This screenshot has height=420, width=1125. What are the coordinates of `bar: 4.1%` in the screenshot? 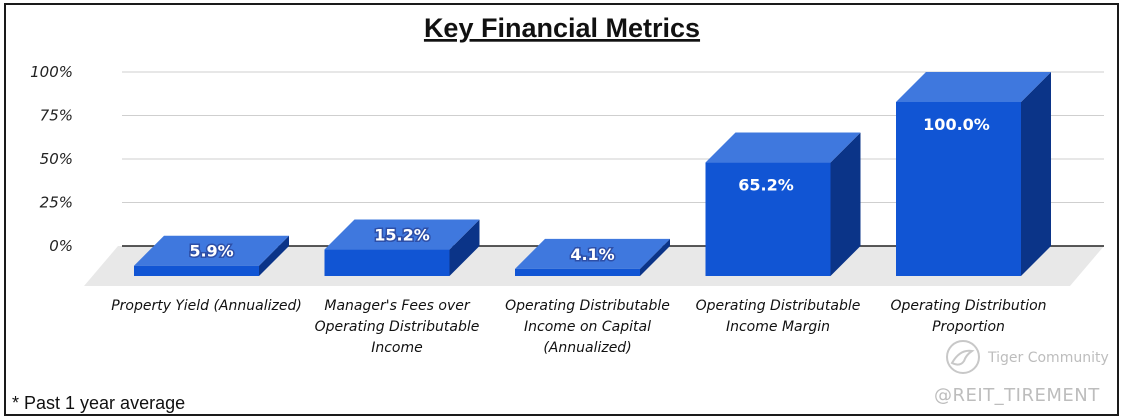 It's located at (592, 257).